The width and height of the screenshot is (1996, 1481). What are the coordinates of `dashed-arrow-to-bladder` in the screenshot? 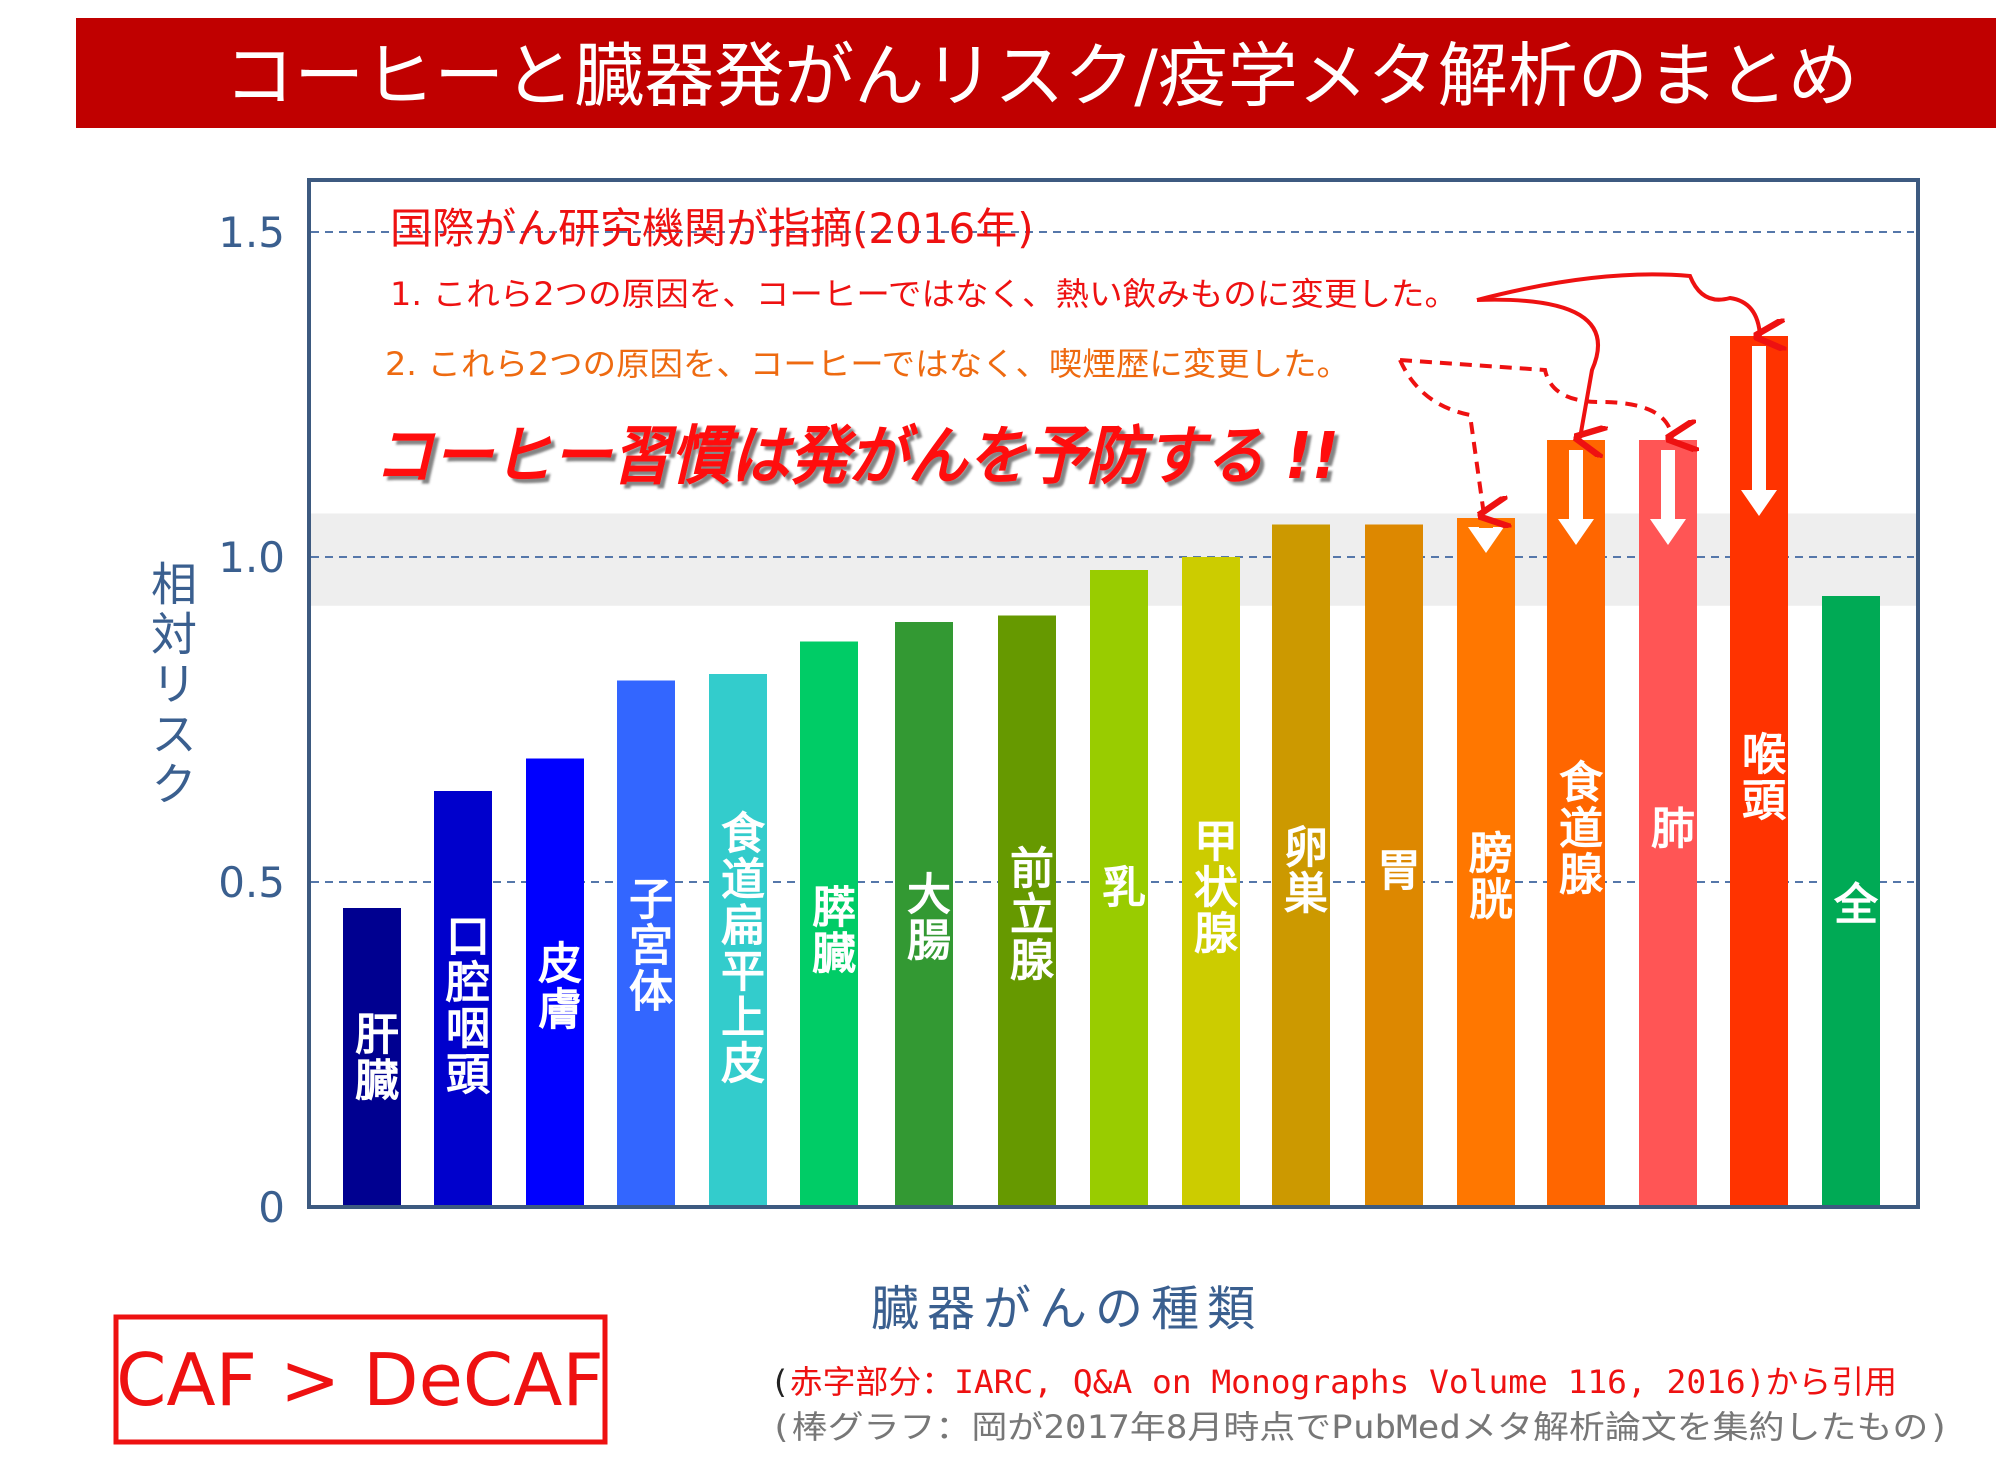 It's located at (1441, 437).